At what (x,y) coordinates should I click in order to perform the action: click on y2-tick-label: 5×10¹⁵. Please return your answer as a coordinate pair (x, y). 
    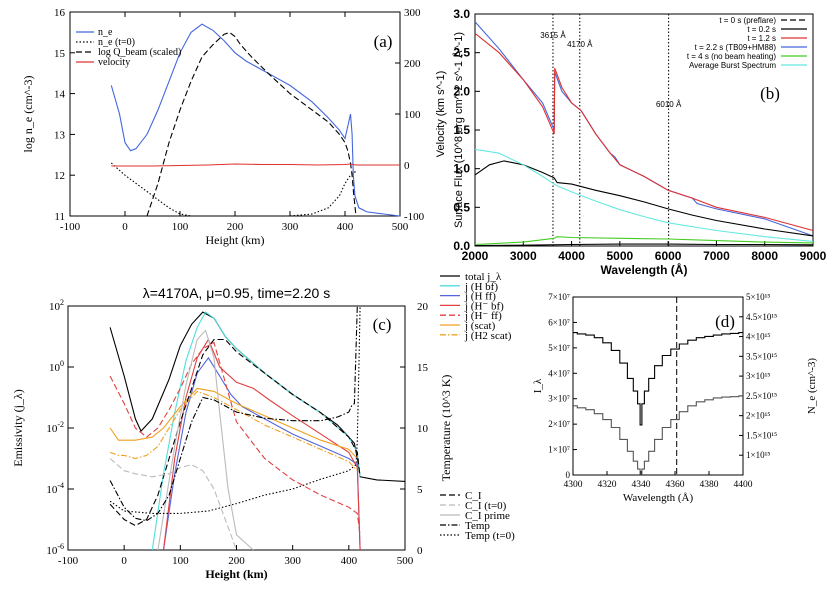
    Looking at the image, I should click on (758, 297).